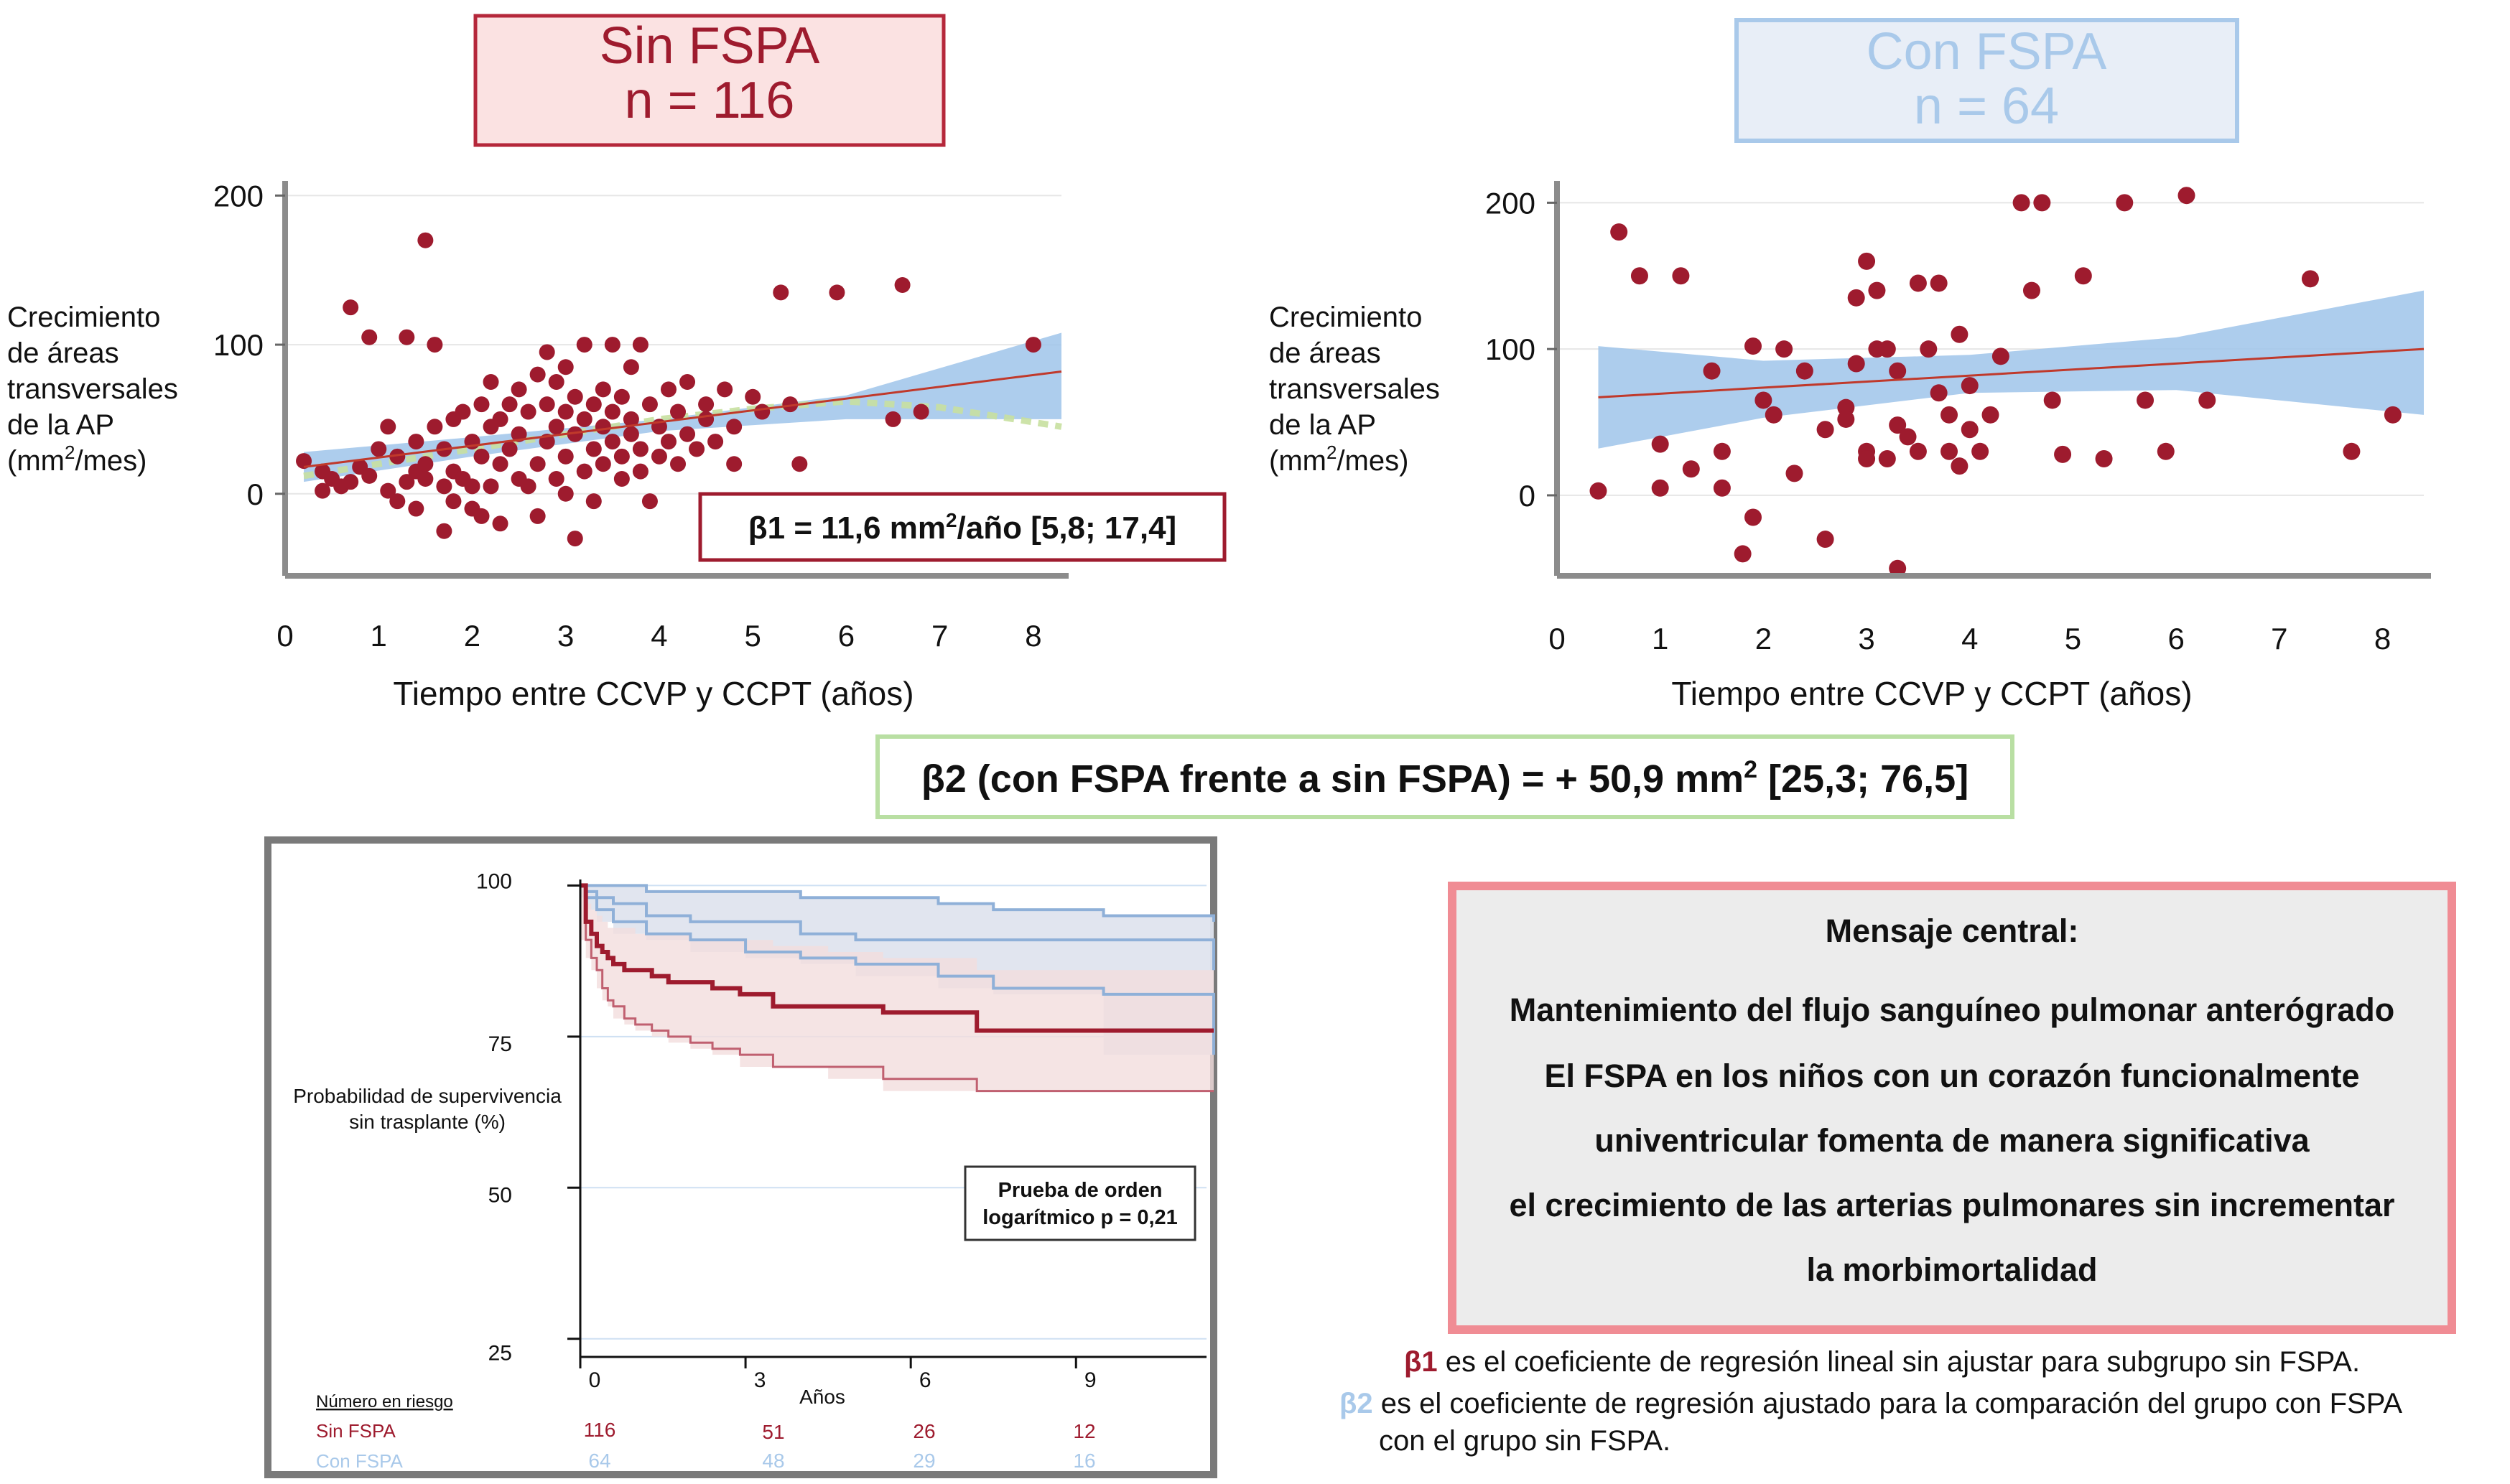  Describe the element at coordinates (653, 693) in the screenshot. I see `x-axis-label-left: Tiempo entre CCVP y CCPT (años)` at that location.